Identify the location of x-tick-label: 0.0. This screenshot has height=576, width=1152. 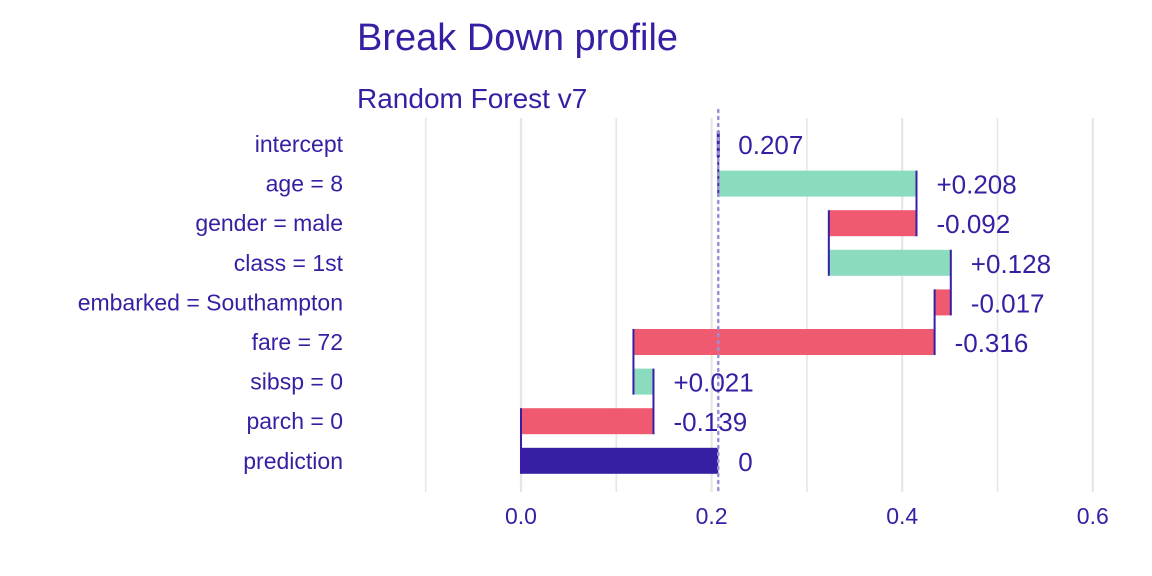
(521, 516).